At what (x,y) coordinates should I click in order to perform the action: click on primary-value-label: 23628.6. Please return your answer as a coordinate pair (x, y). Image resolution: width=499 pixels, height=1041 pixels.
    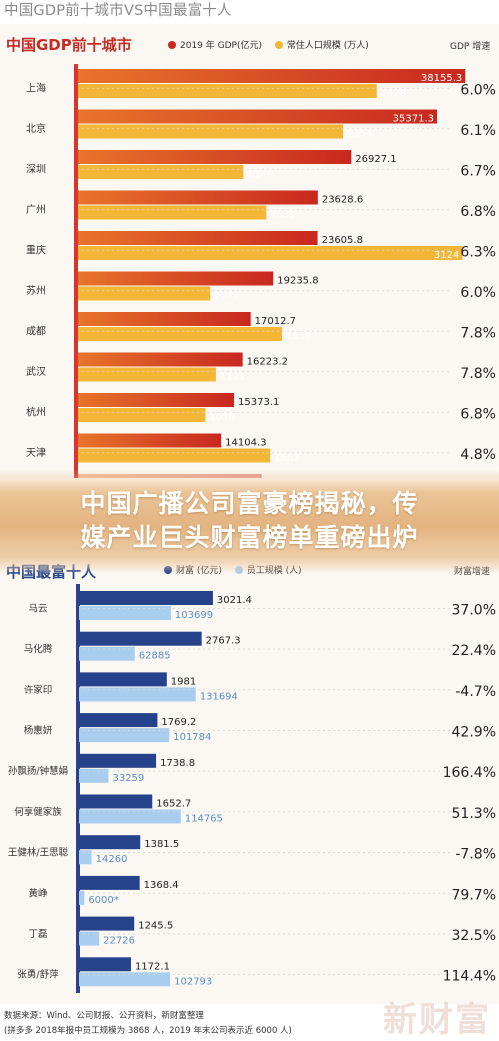
    Looking at the image, I should click on (342, 200).